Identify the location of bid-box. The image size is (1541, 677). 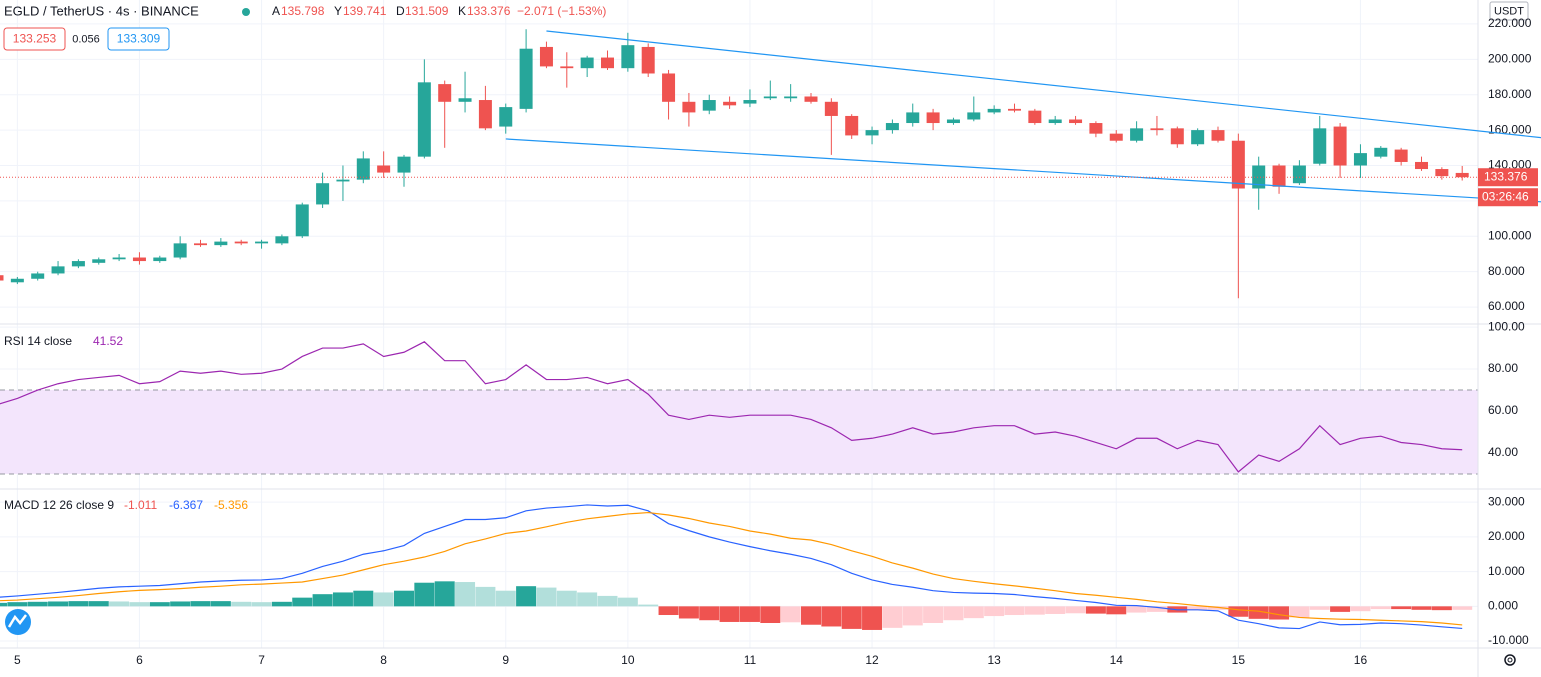
(34, 39).